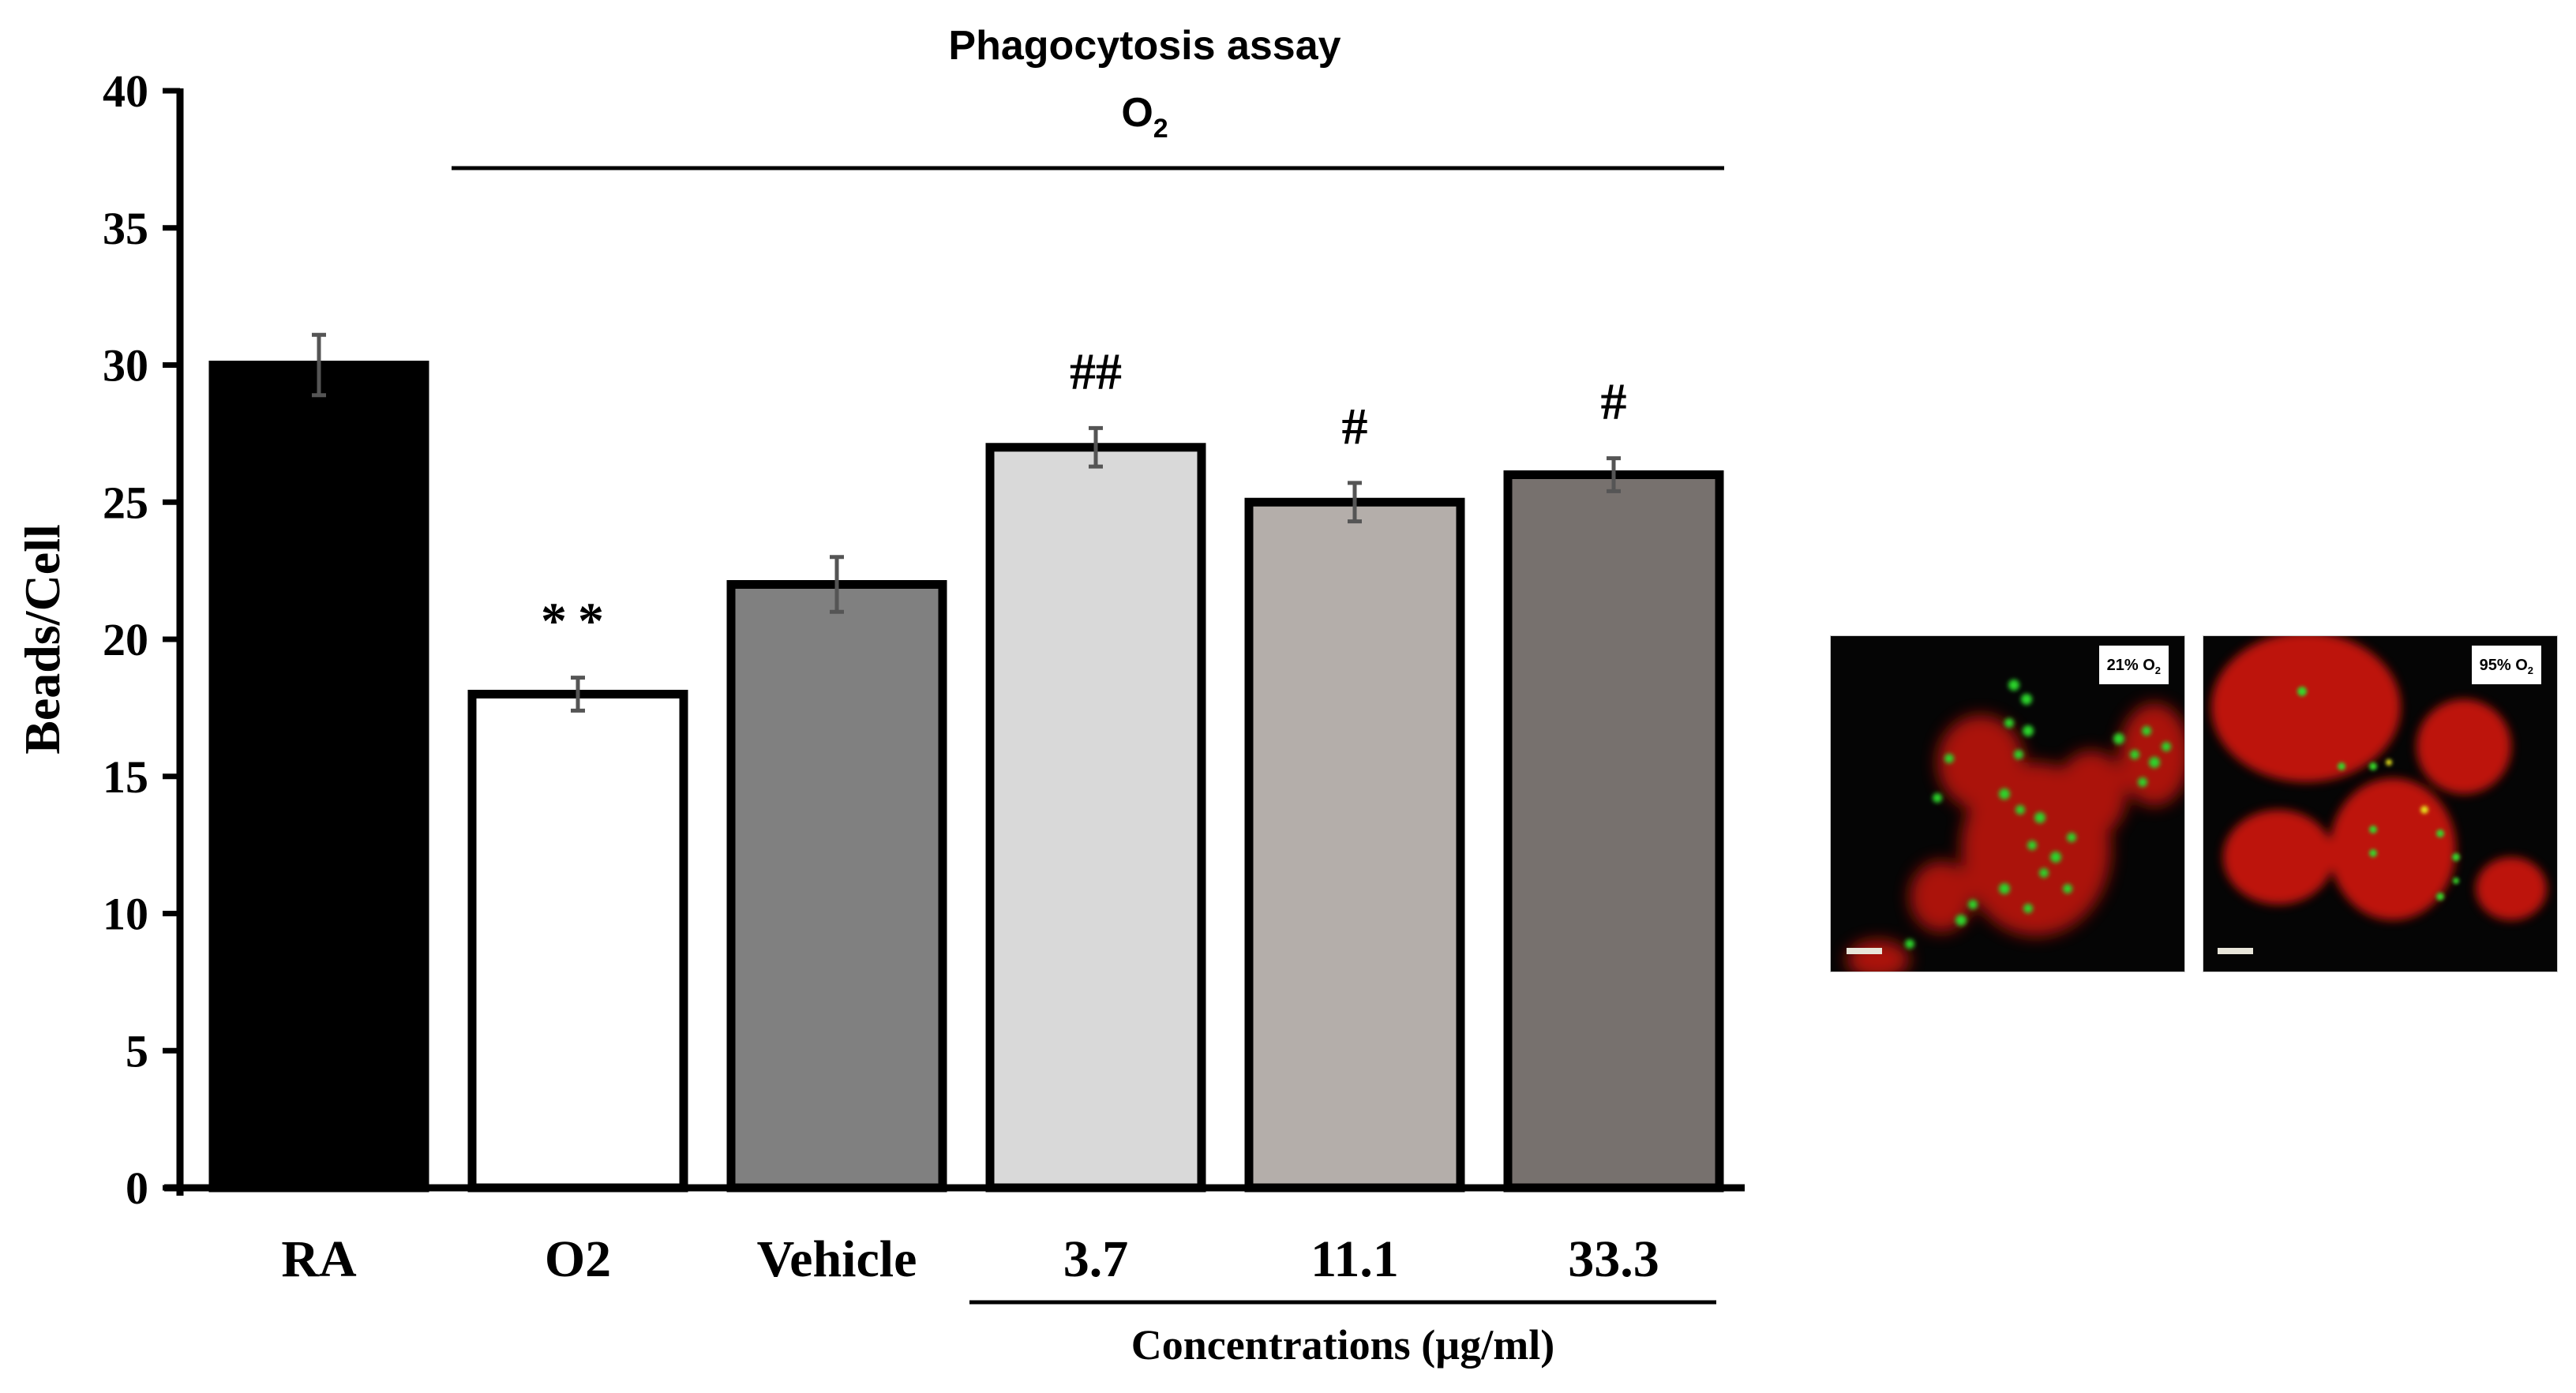 Image resolution: width=2576 pixels, height=1393 pixels. What do you see at coordinates (125, 503) in the screenshot?
I see `y-tick-label: 25` at bounding box center [125, 503].